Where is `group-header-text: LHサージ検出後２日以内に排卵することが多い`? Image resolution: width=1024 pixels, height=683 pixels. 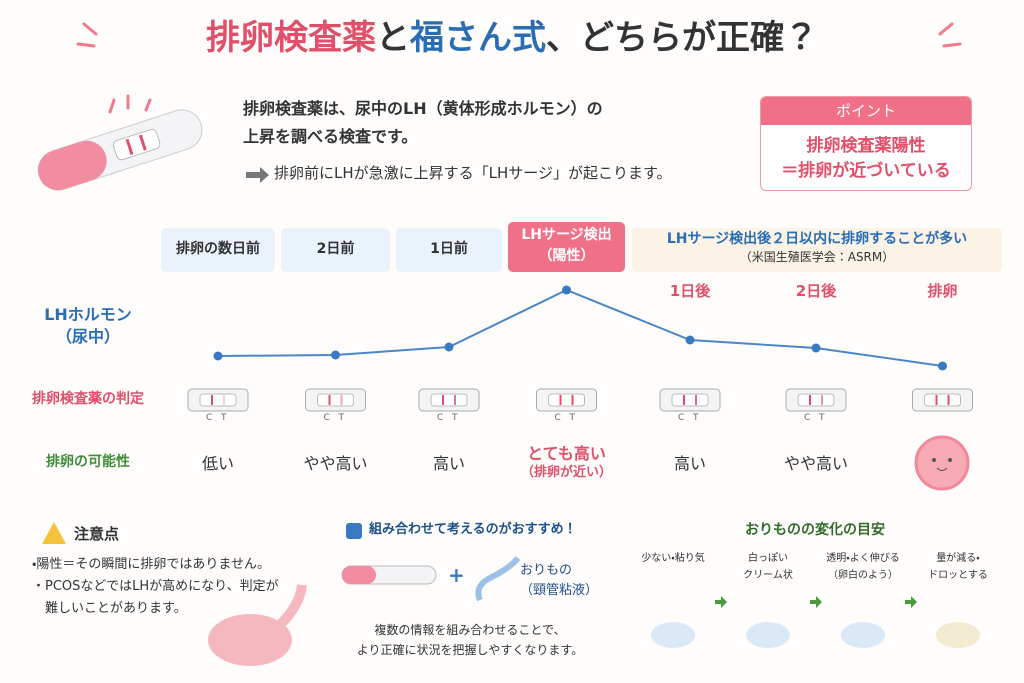
group-header-text: LHサージ検出後２日以内に排卵することが多い is located at coordinates (817, 239).